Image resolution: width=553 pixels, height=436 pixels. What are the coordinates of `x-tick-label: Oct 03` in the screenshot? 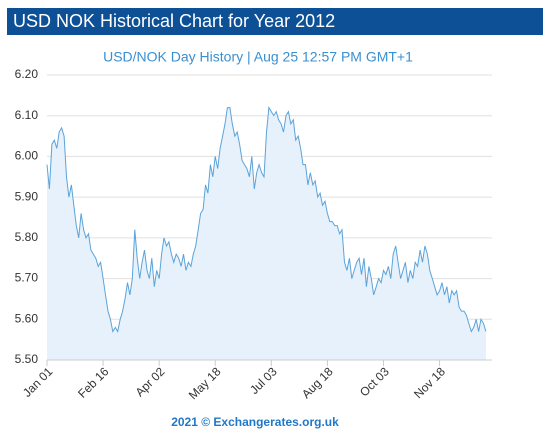 It's located at (374, 381).